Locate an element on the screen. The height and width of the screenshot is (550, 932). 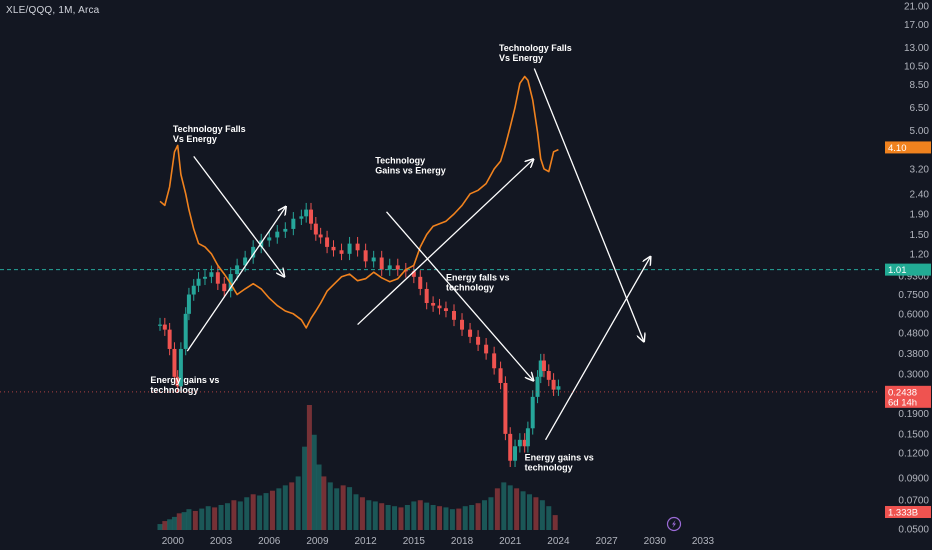
y-tick-label: 0.4800 is located at coordinates (913, 334).